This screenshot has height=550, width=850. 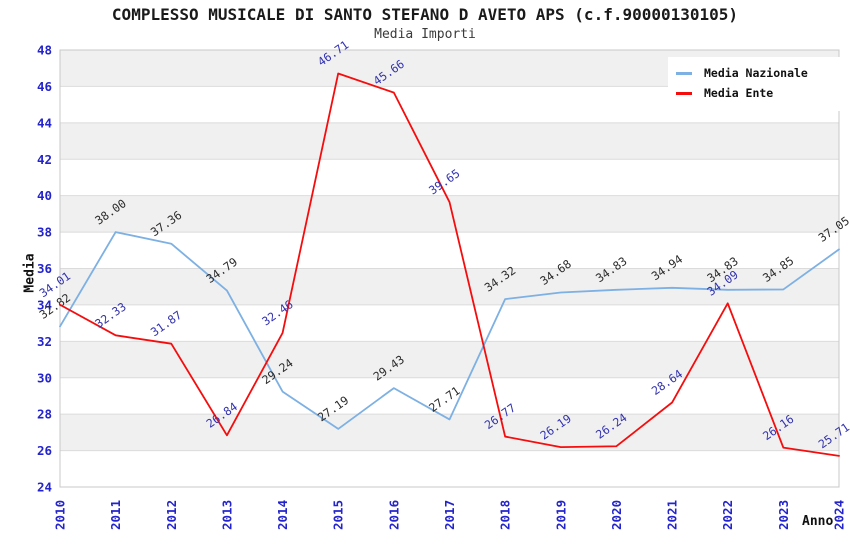 I want to click on x-tick-label: 2015, so click(x=338, y=515).